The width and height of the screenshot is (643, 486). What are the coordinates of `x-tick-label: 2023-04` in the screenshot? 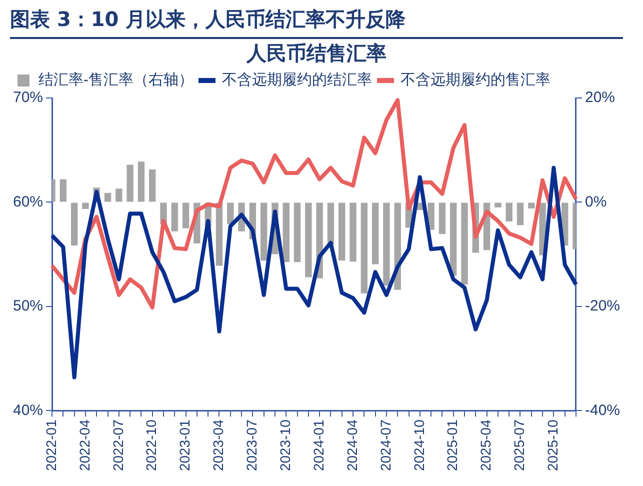 It's located at (218, 445).